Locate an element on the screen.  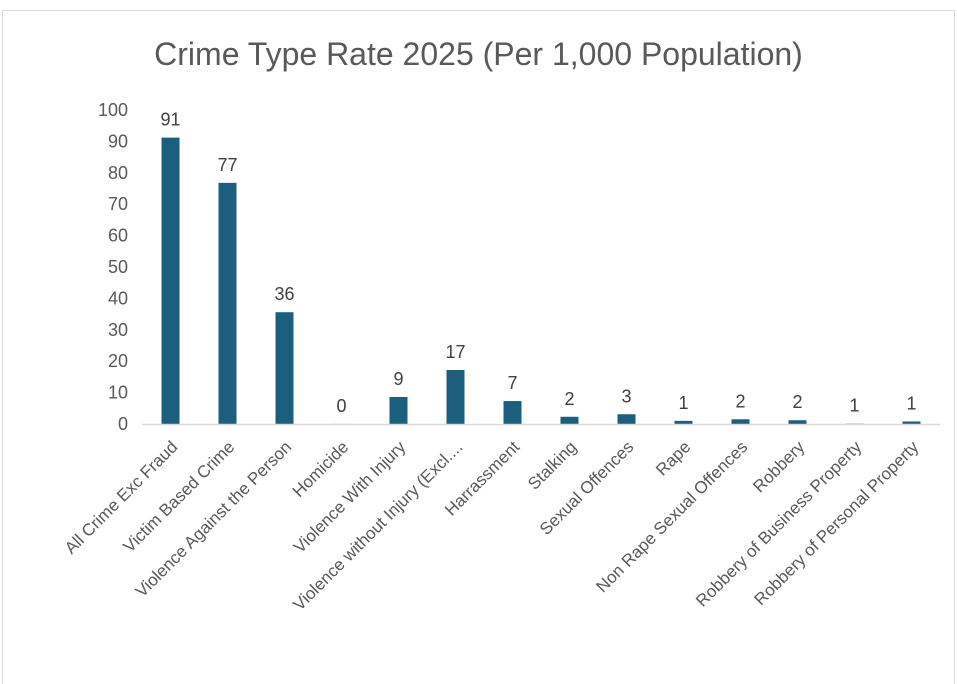
category-label: Rape is located at coordinates (673, 458).